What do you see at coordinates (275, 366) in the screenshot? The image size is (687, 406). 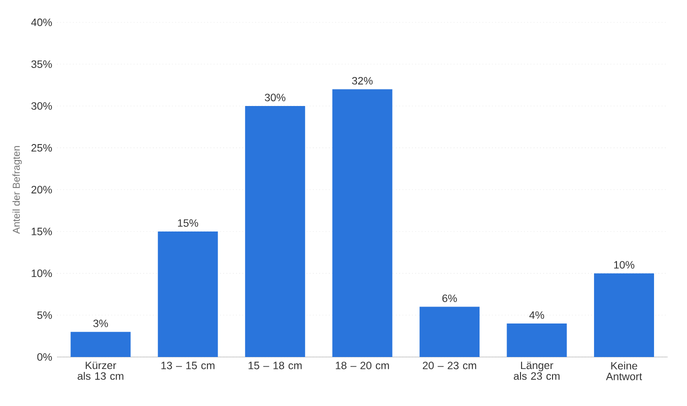 I see `x-tick-label: 15 – 18 cm` at bounding box center [275, 366].